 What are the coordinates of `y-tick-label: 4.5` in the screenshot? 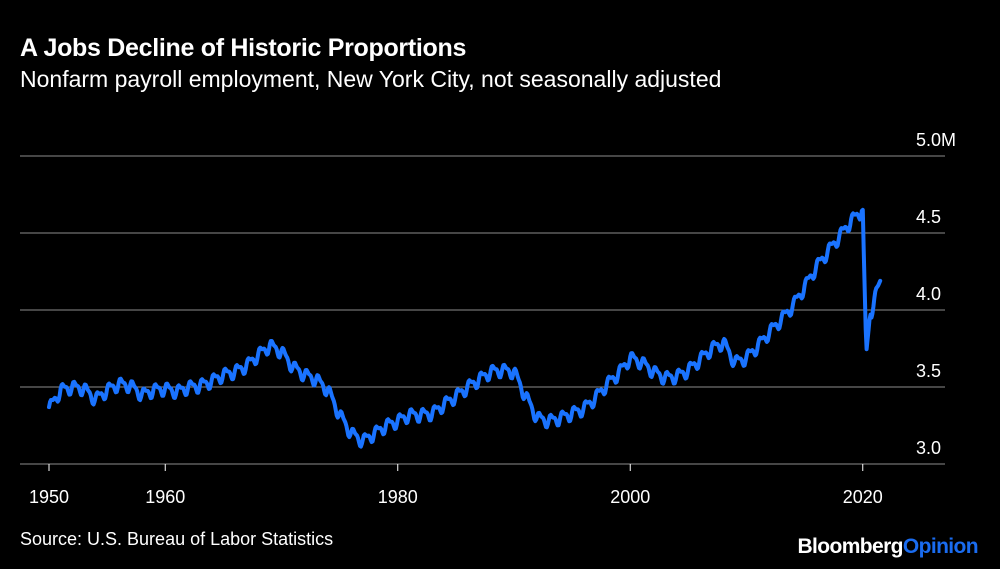 It's located at (928, 217).